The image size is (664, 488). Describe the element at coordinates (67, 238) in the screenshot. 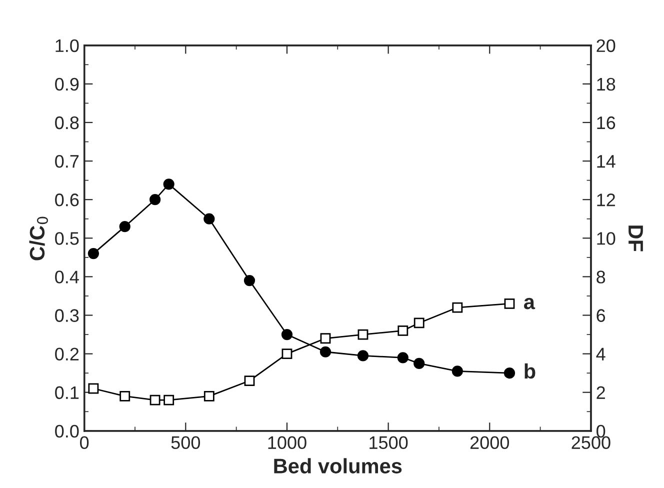

I see `y-tick-label: 0.5` at that location.